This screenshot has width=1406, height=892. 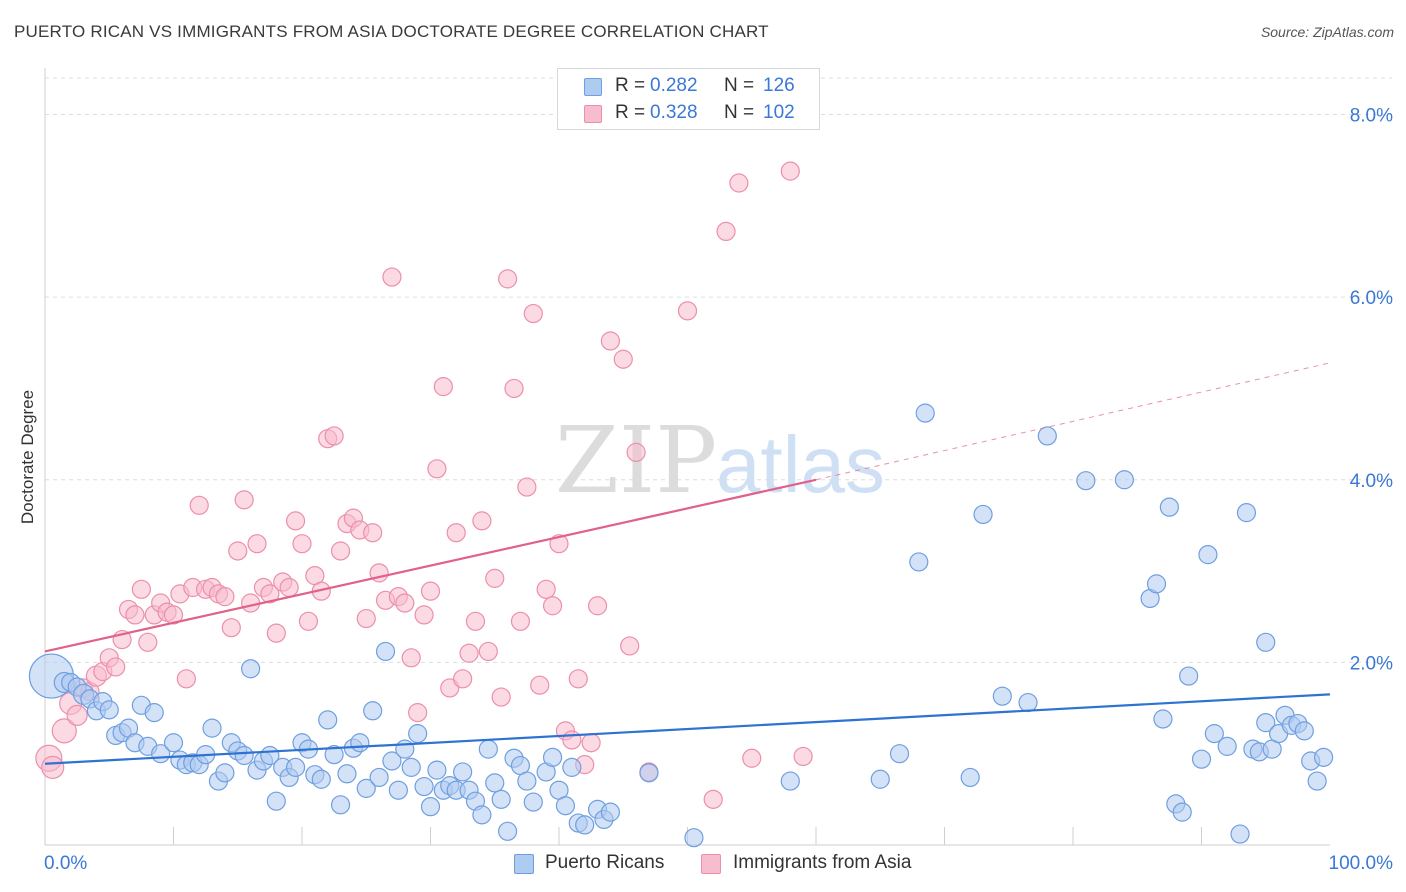 What do you see at coordinates (524, 864) in the screenshot?
I see `legend-swatch-puerto-ricans` at bounding box center [524, 864].